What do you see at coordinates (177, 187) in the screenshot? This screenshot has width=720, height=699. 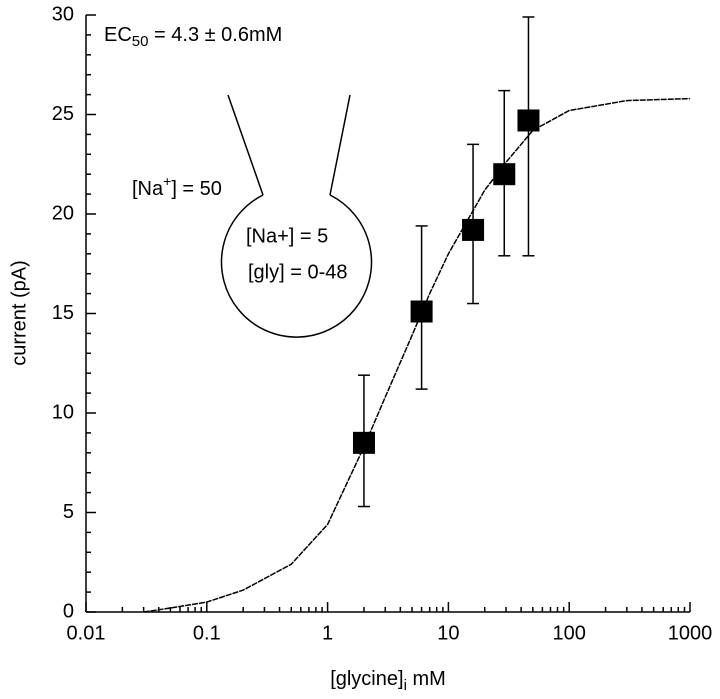 I see `bath-annotation: [Na+] = 50` at bounding box center [177, 187].